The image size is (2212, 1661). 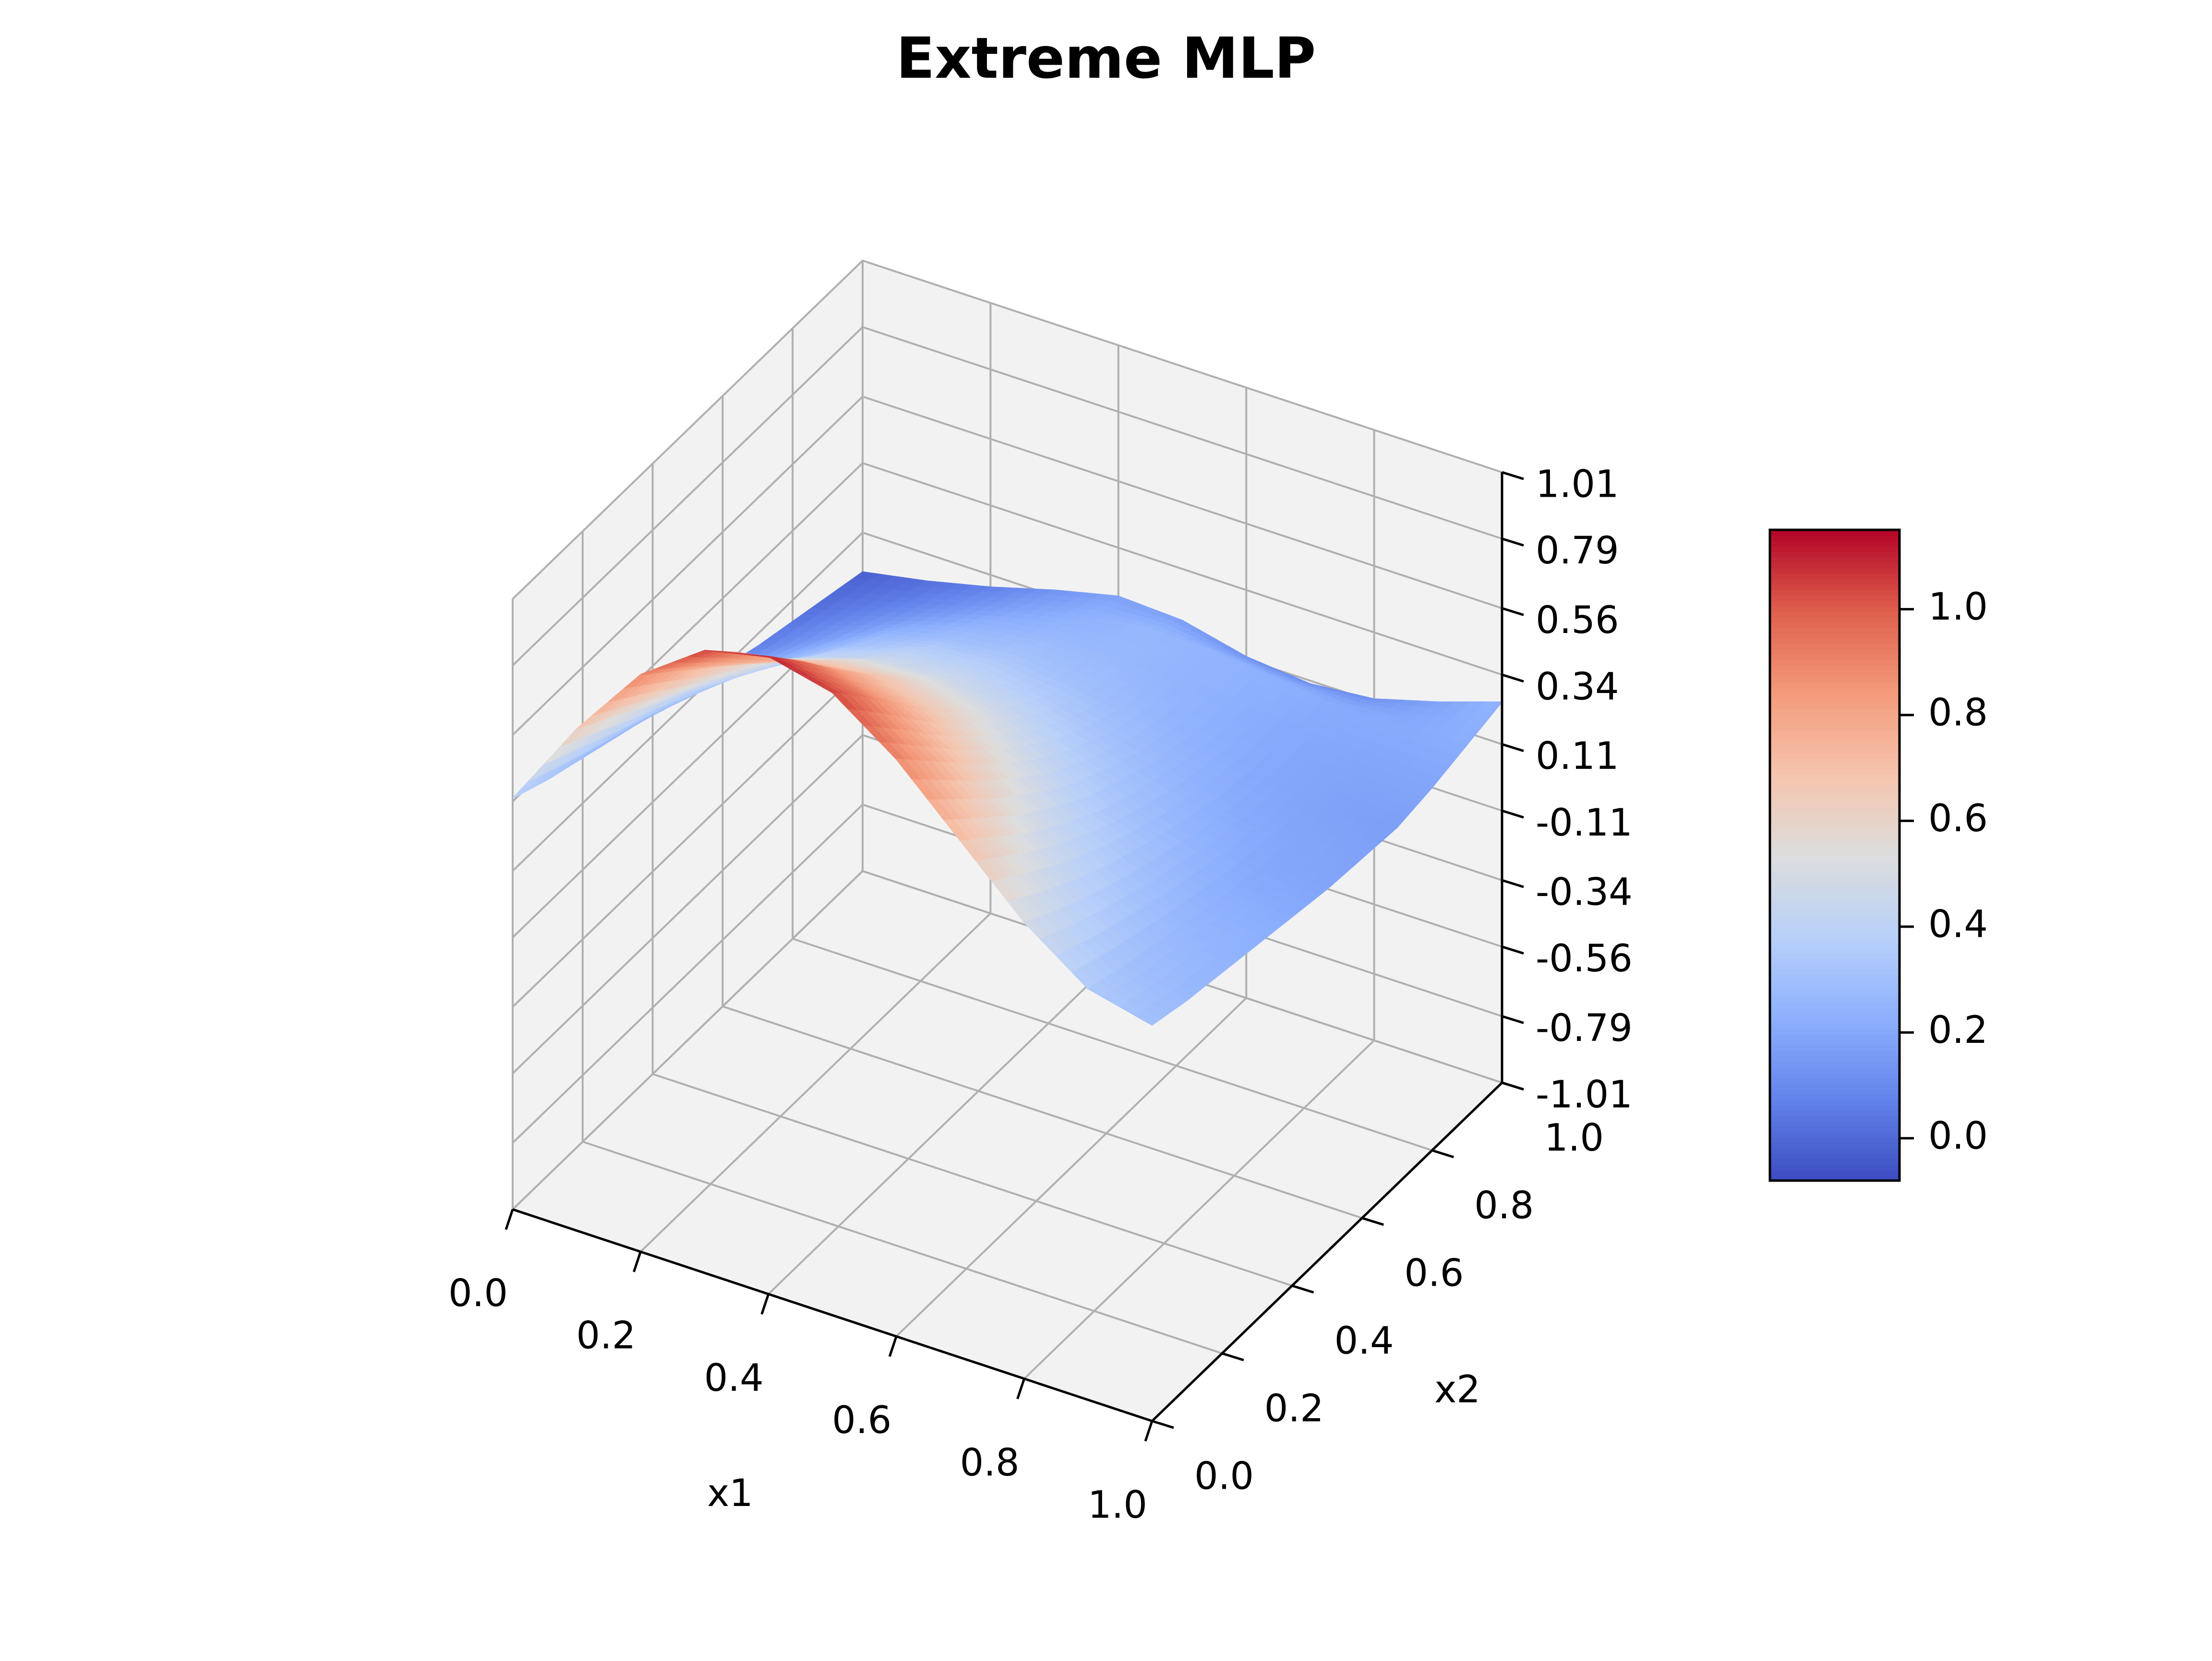 I want to click on x1-tick-label: 0.4, so click(x=734, y=1378).